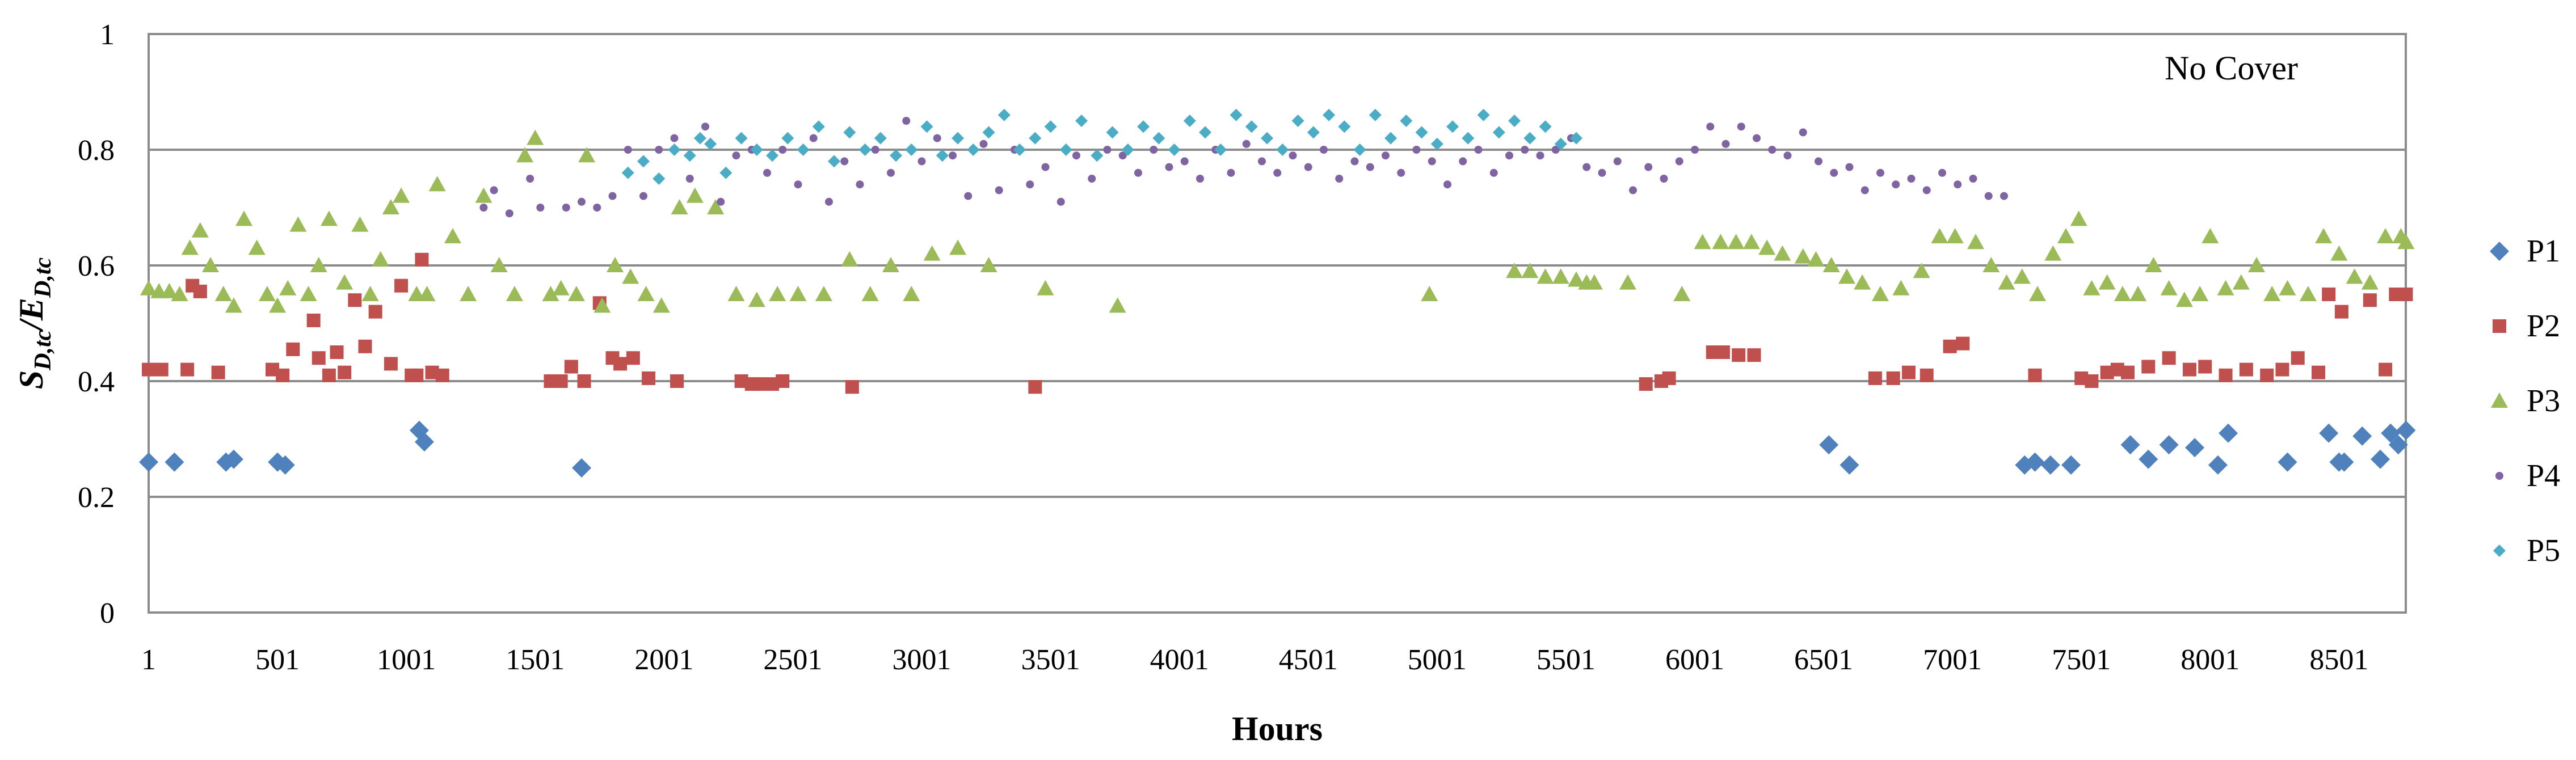  What do you see at coordinates (535, 660) in the screenshot?
I see `x-tick-label: 1501` at bounding box center [535, 660].